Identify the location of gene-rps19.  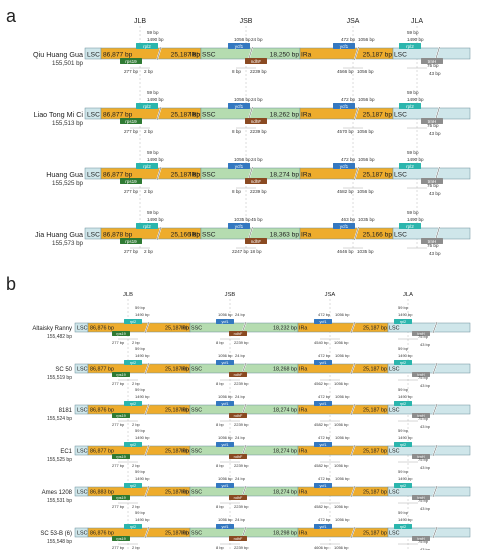
(121, 456).